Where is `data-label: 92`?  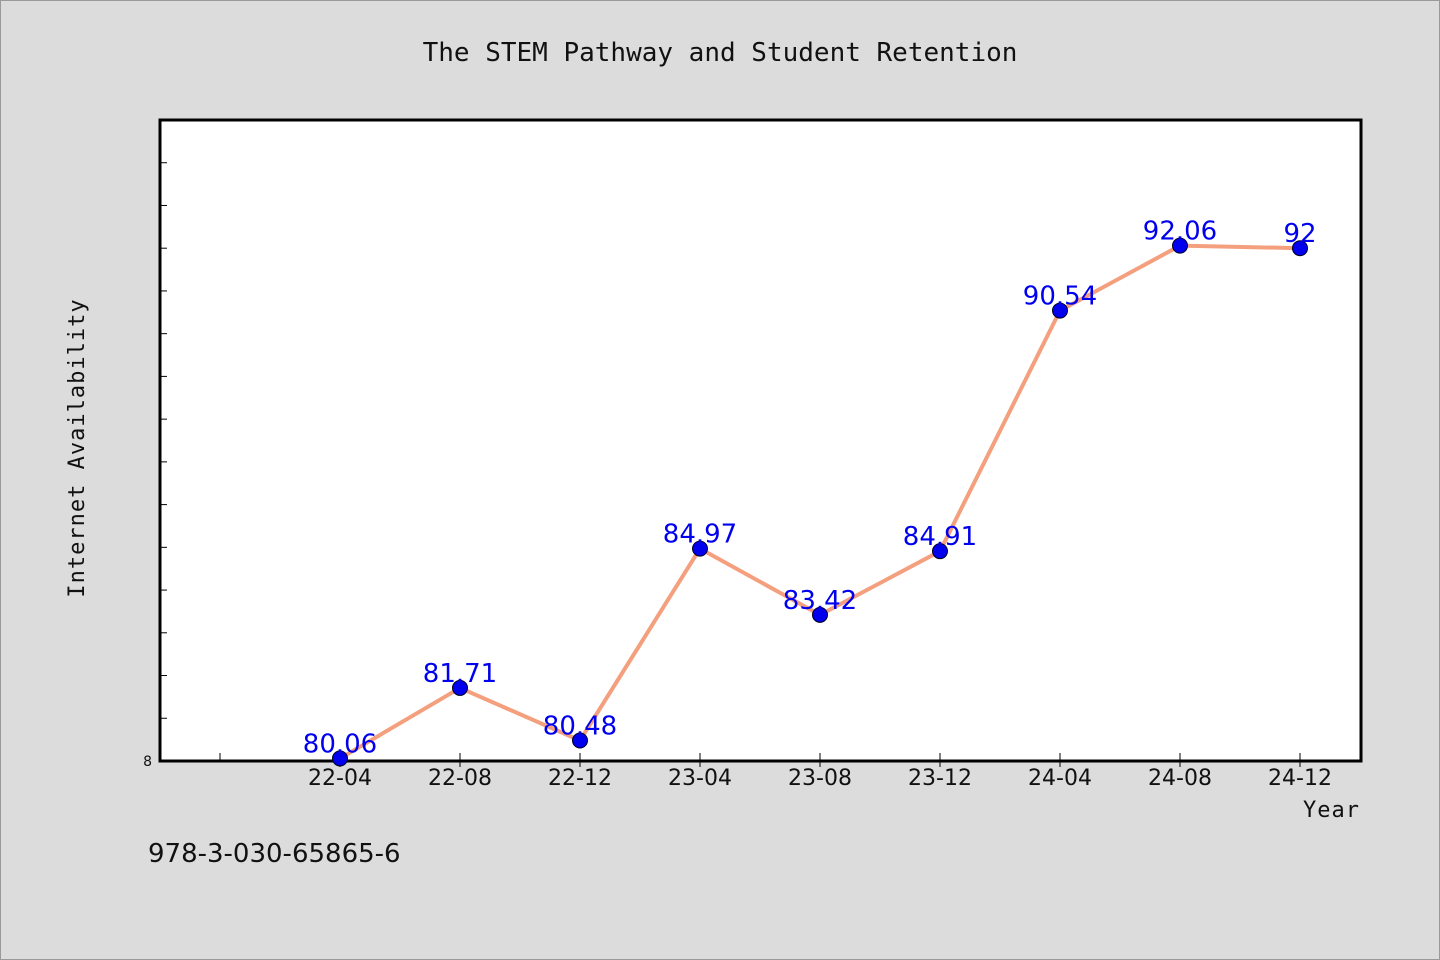 data-label: 92 is located at coordinates (1299, 234).